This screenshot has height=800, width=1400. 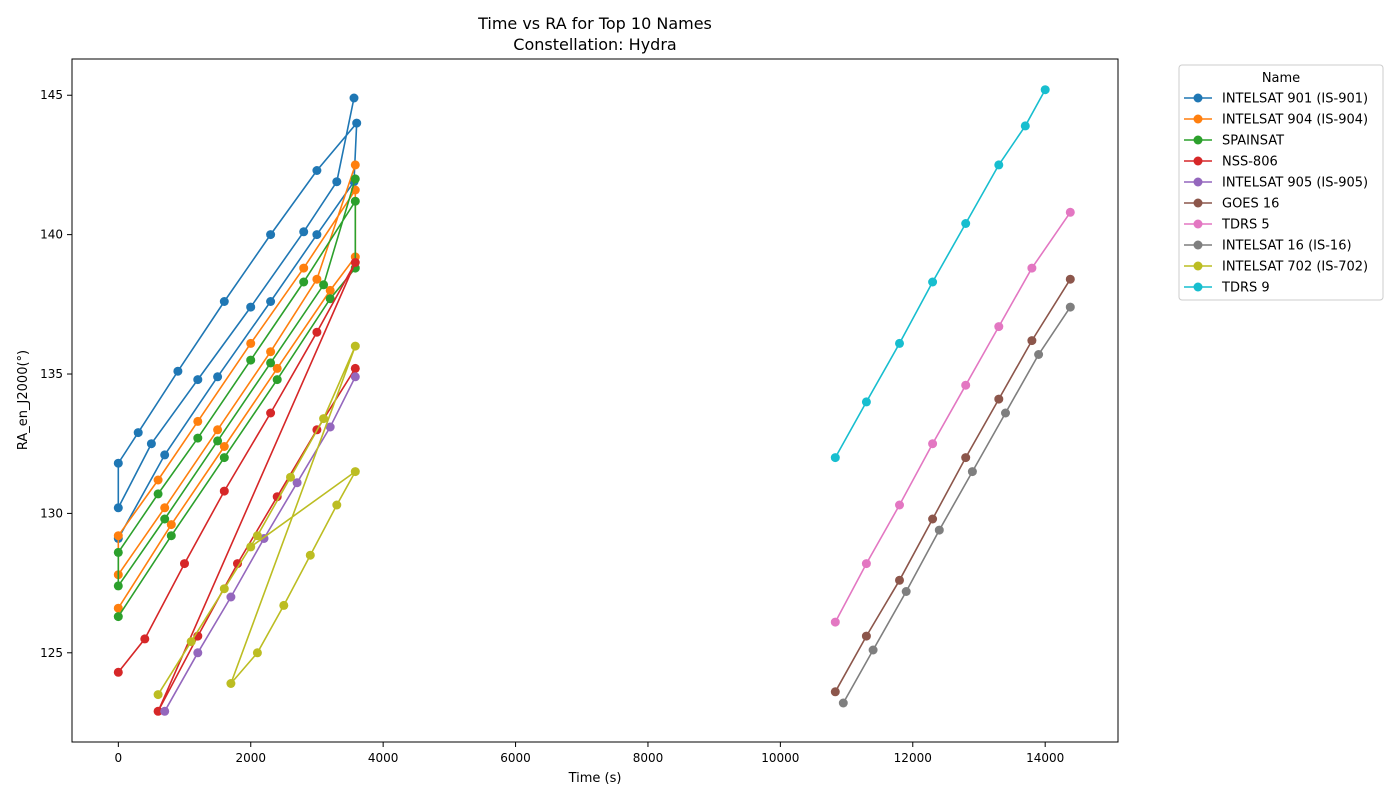 I want to click on chart-subtitle: Constellation: Hydra, so click(x=594, y=44).